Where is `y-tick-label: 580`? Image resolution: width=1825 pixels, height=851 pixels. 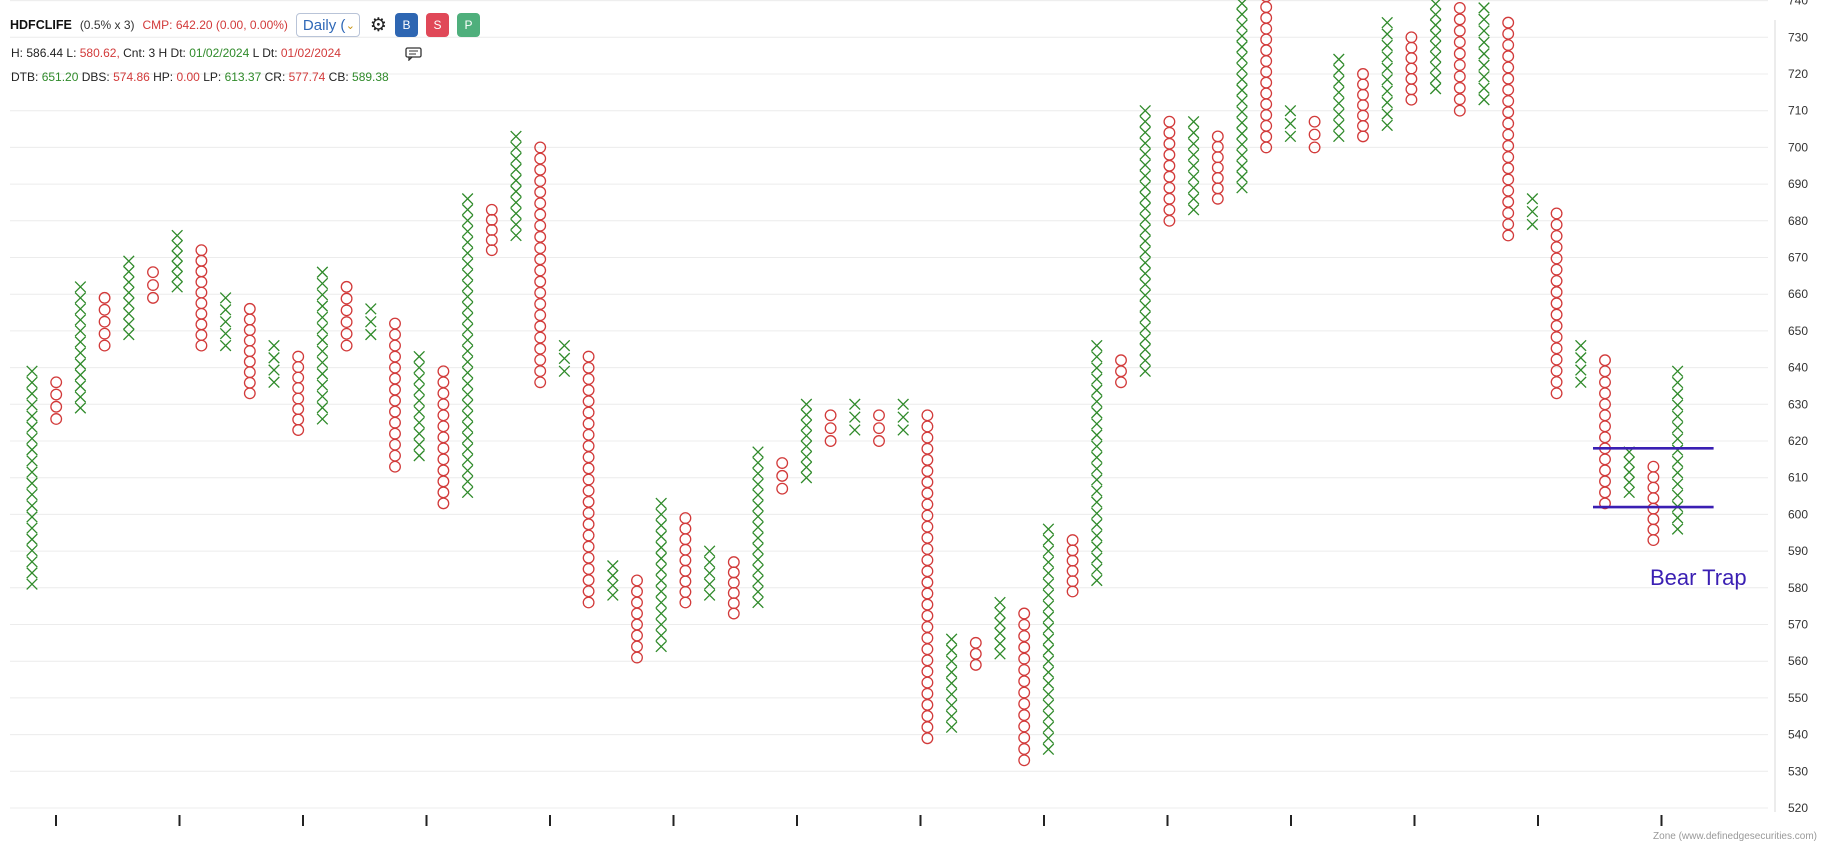 y-tick-label: 580 is located at coordinates (1798, 588).